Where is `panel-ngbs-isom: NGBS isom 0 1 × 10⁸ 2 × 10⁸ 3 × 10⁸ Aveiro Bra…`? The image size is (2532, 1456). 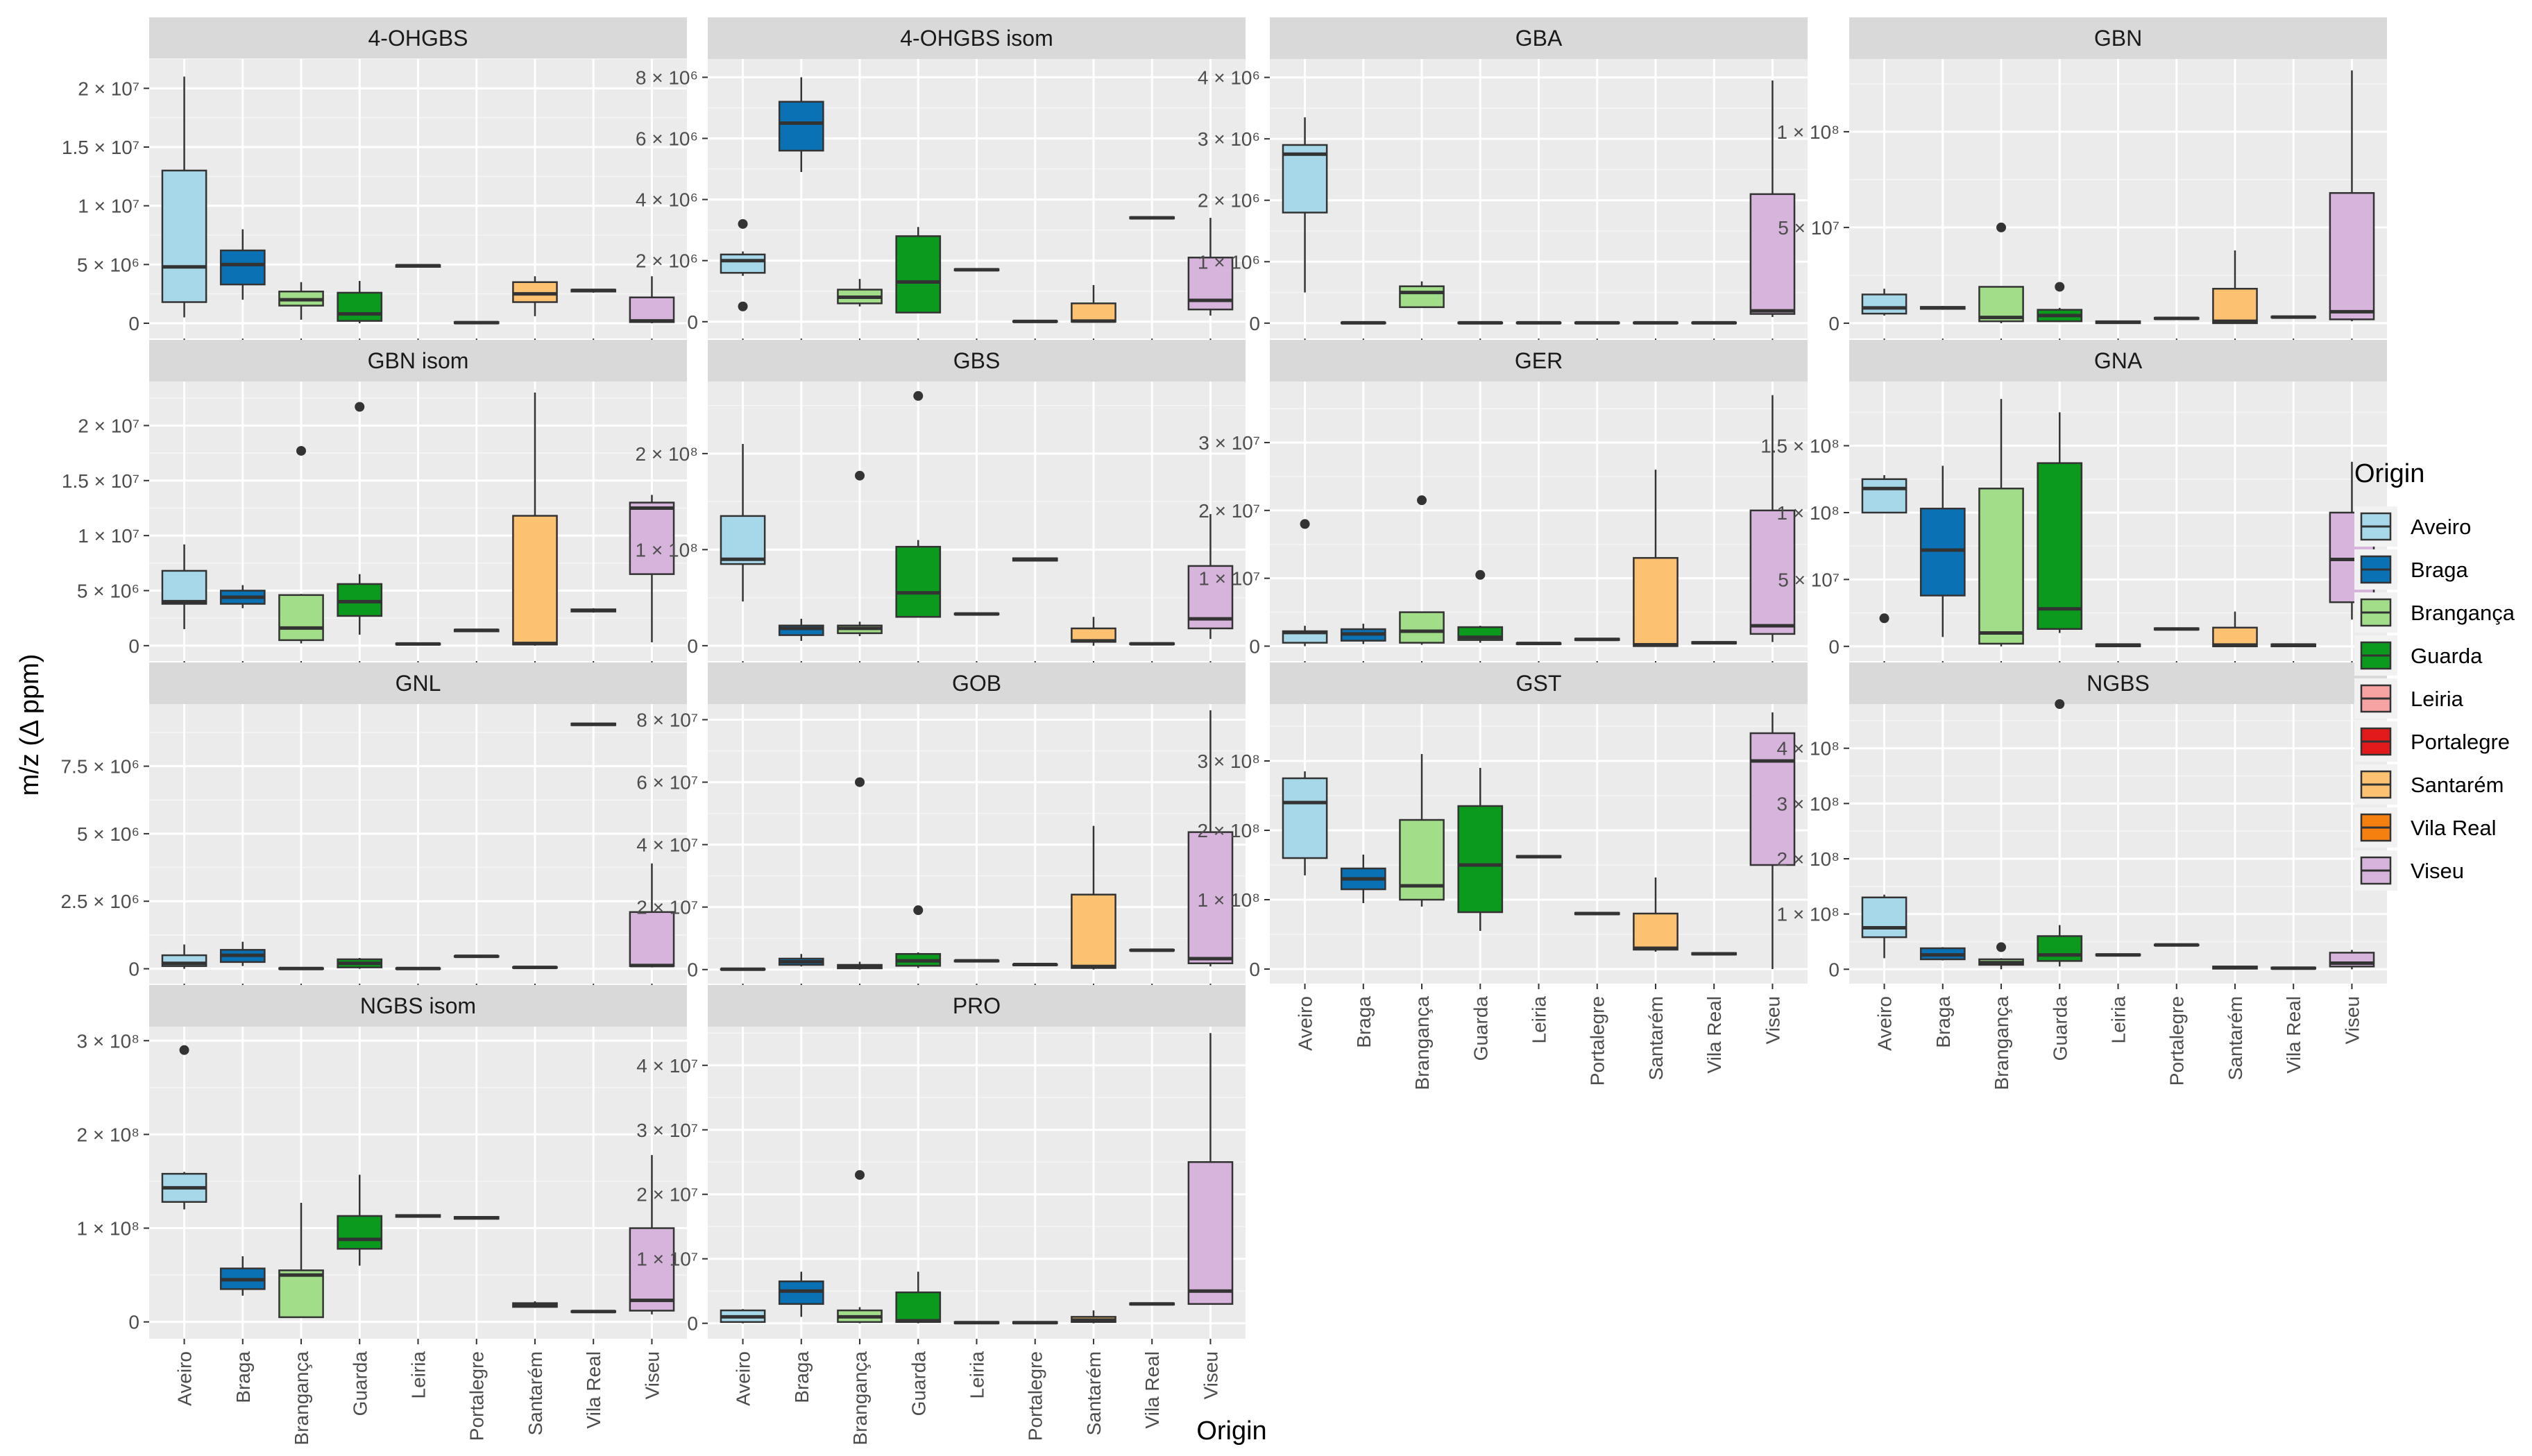 panel-ngbs-isom: NGBS isom 0 1 × 10⁸ 2 × 10⁸ 3 × 10⁸ Aveiro Bra… is located at coordinates (382, 1215).